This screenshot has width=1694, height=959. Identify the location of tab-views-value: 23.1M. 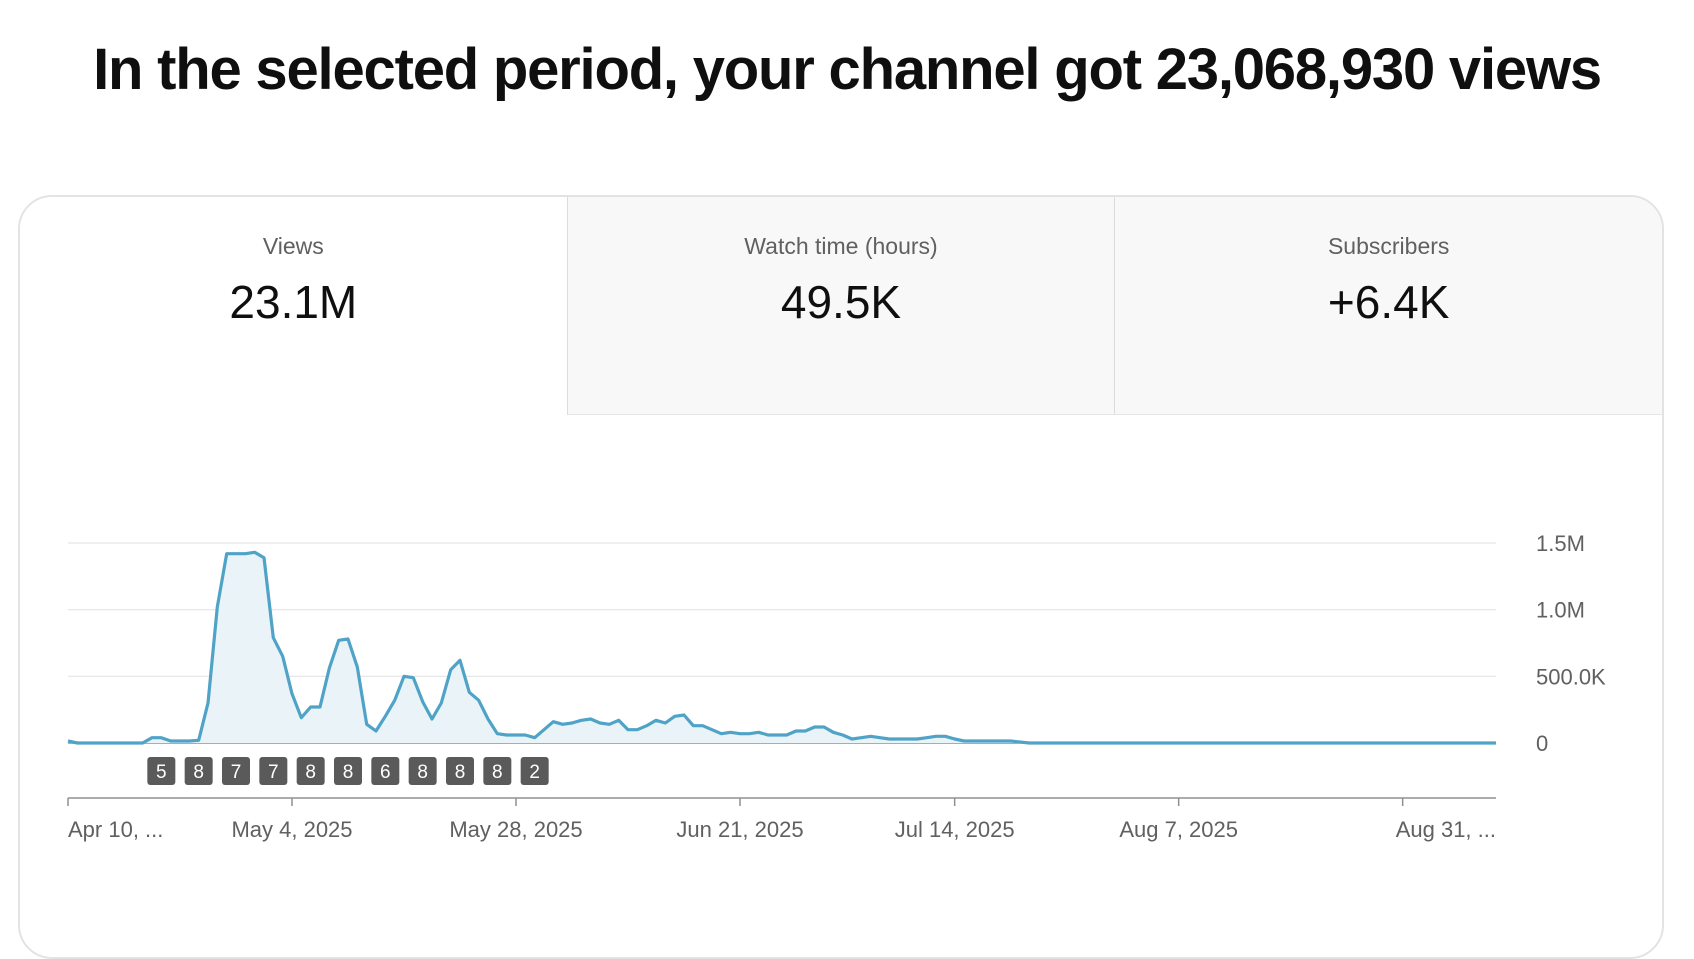
(293, 302).